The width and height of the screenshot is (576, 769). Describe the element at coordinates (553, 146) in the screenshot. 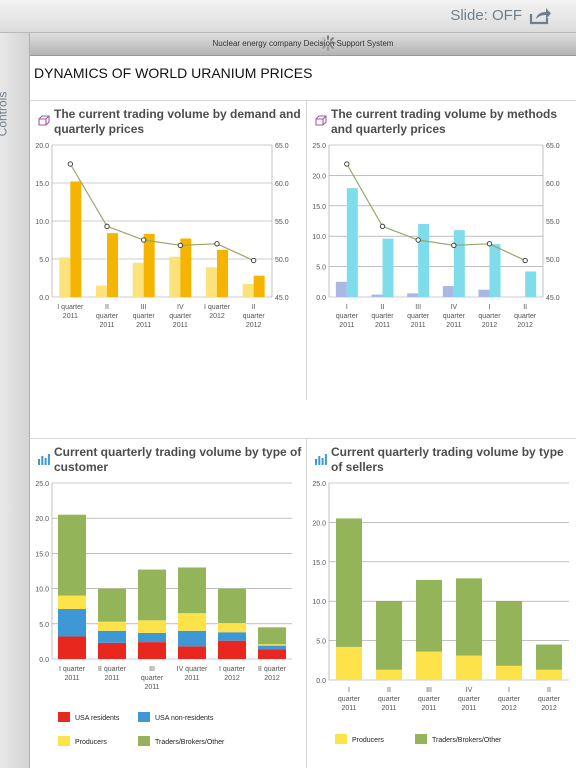

I see `y2-tick-label: 65.0` at that location.